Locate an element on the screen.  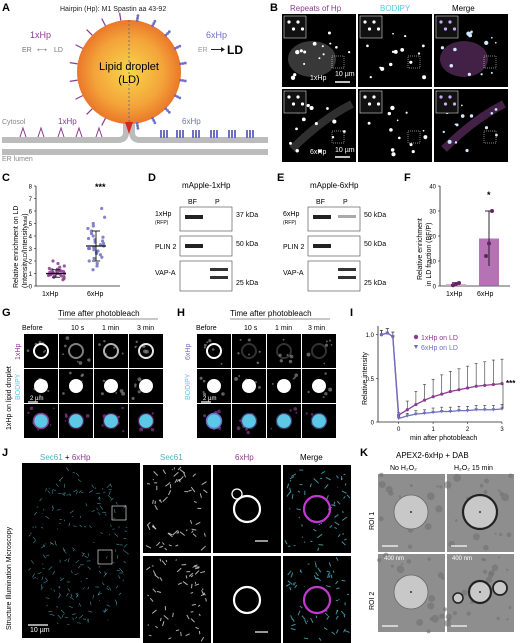
hairpin-1x is located at coordinates (73, 80).